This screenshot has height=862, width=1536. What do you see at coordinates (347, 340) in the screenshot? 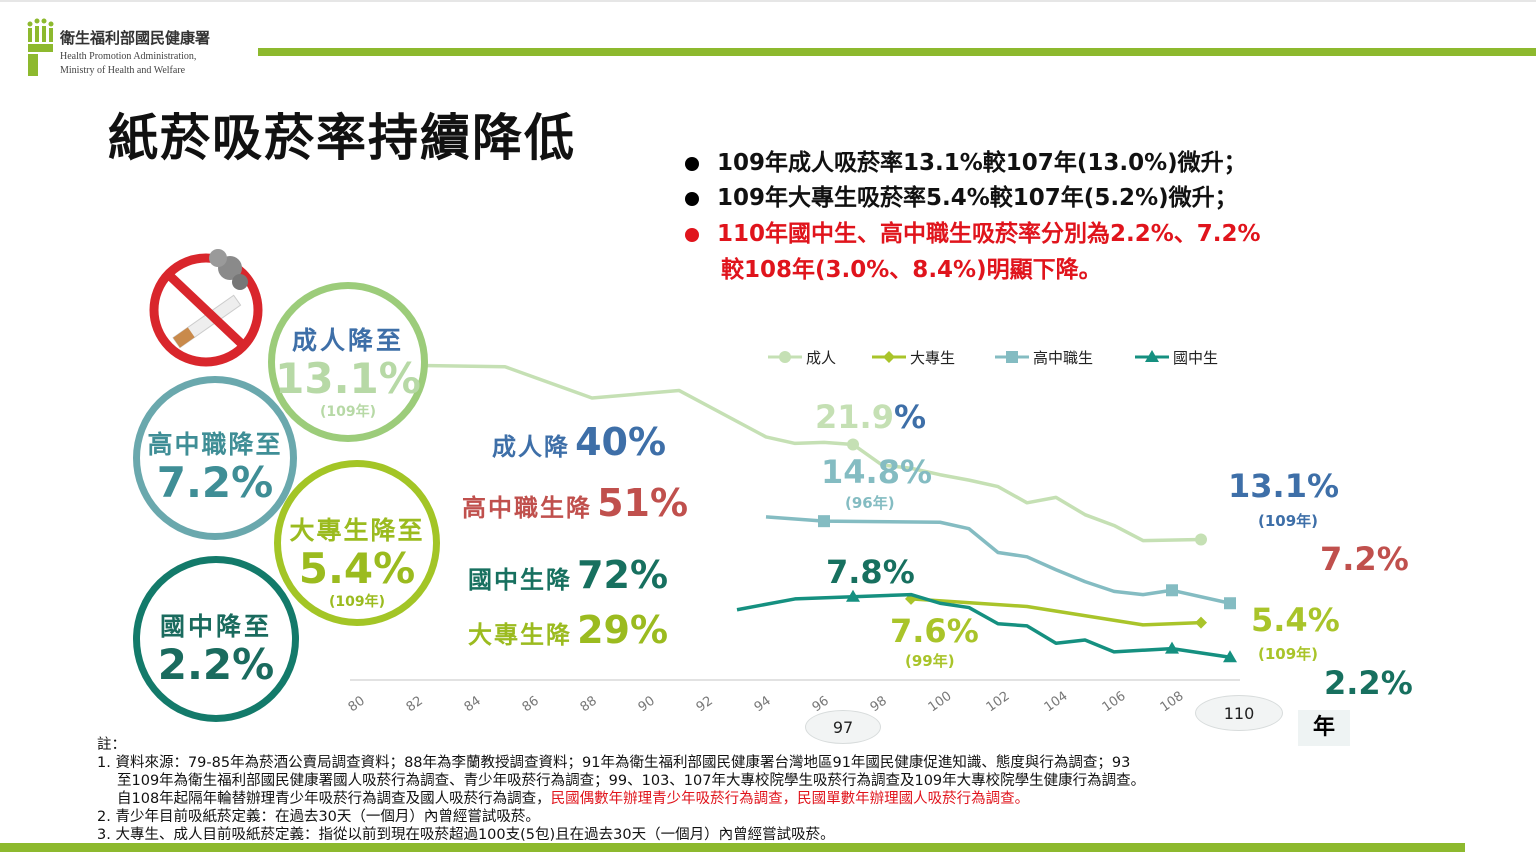
I see `adult-circle-label: 成人降至` at bounding box center [347, 340].